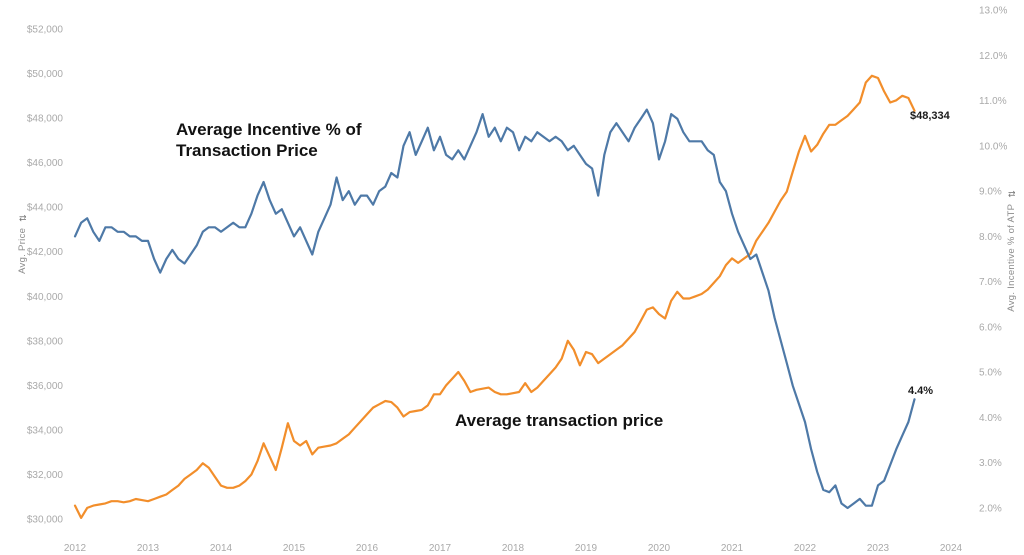 The height and width of the screenshot is (555, 1024). Describe the element at coordinates (75, 548) in the screenshot. I see `svg-text: 2012` at that location.